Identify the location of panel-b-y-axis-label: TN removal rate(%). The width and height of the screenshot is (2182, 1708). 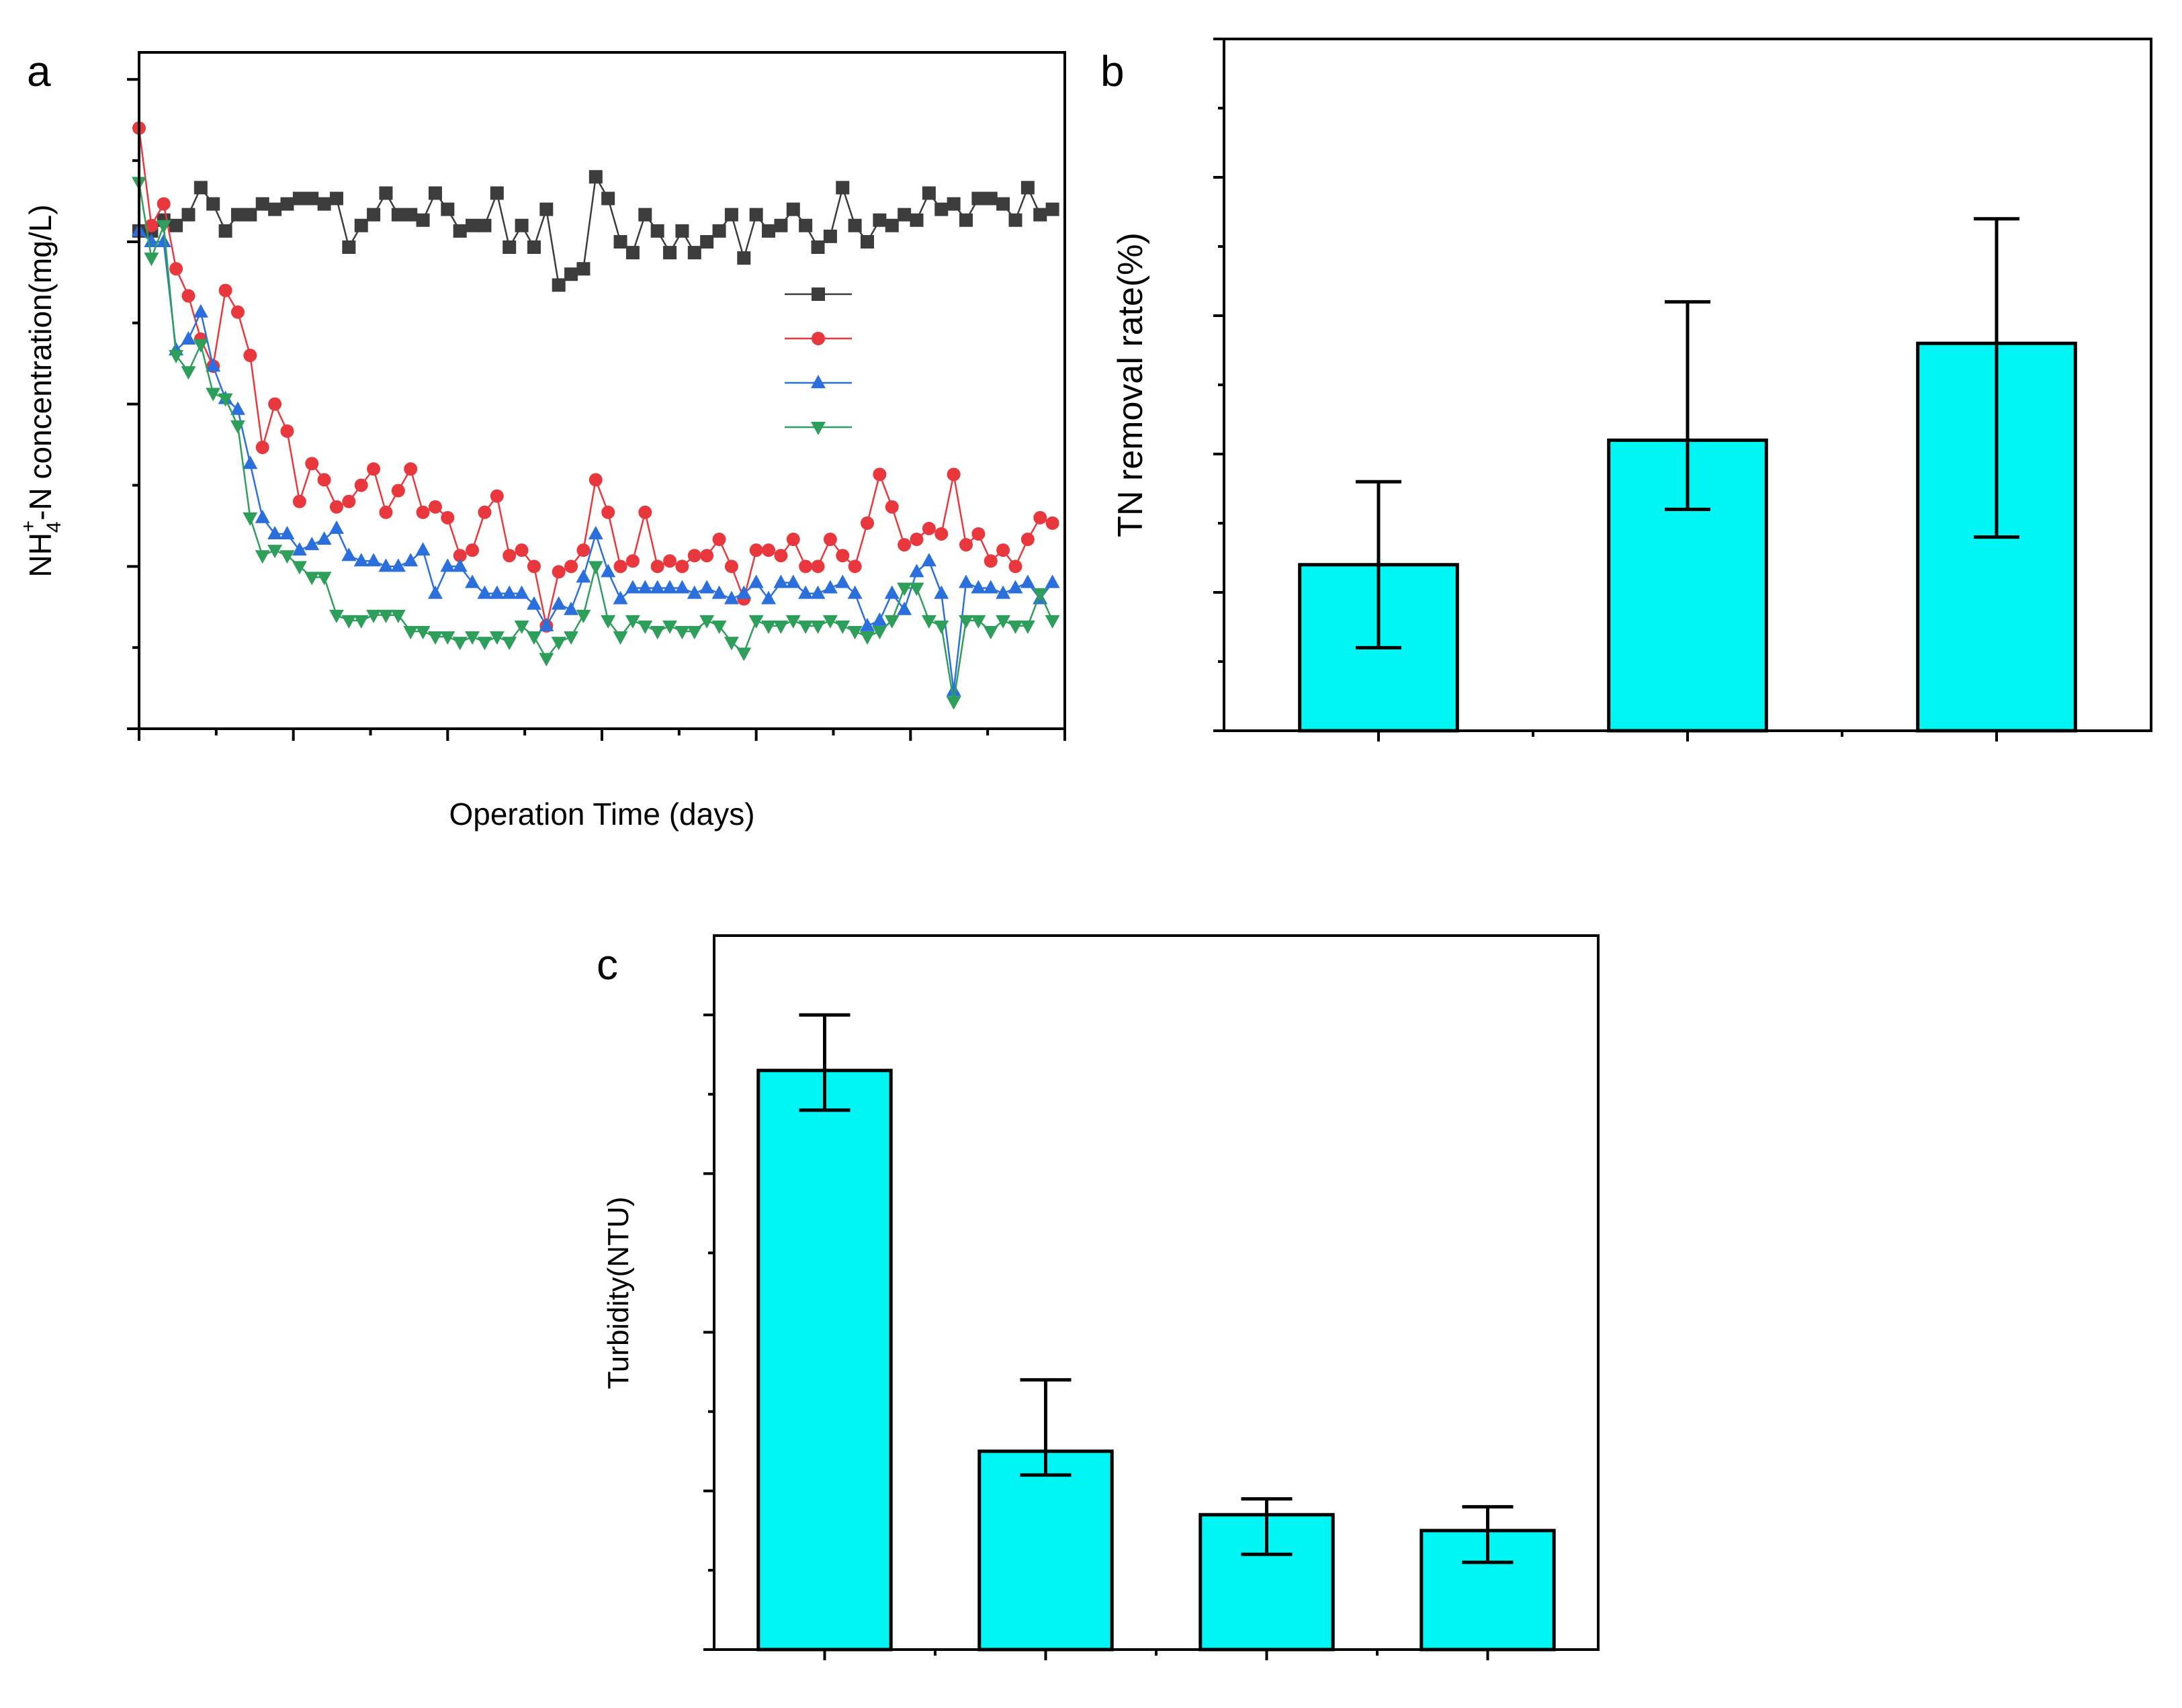
(1130, 384).